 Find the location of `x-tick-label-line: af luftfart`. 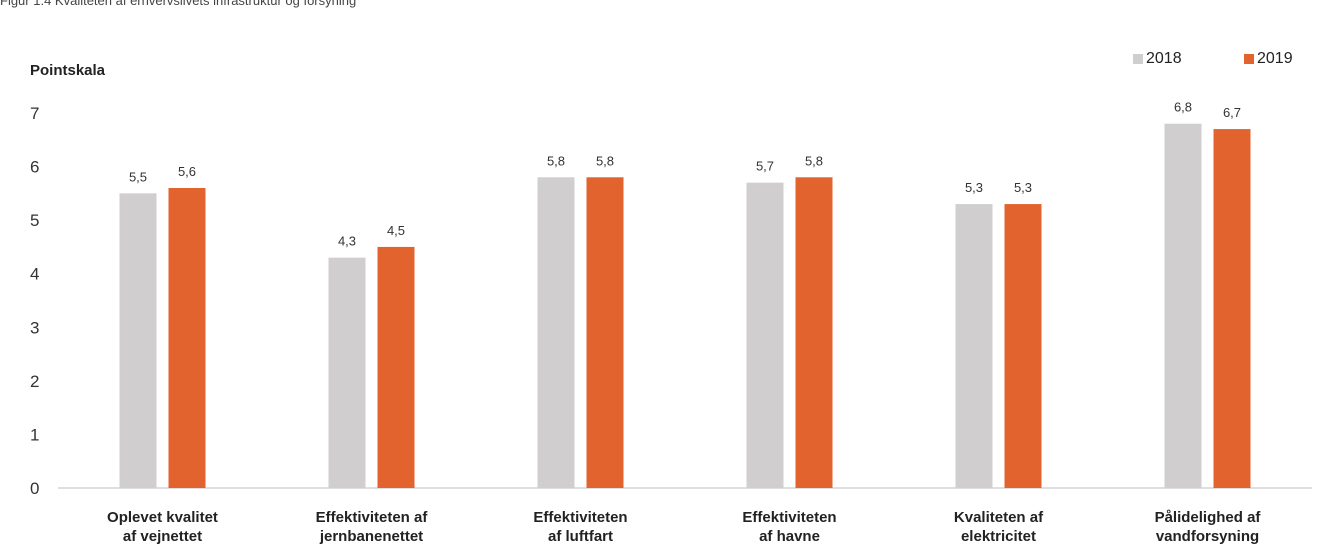

x-tick-label-line: af luftfart is located at coordinates (580, 536).